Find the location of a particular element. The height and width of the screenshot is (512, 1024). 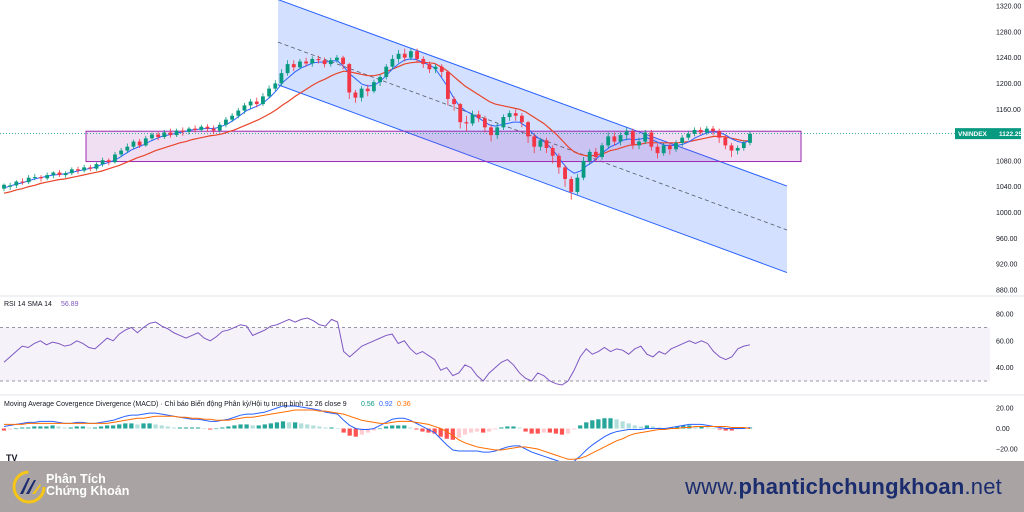

price-tick-label: 880.00 is located at coordinates (1007, 291).